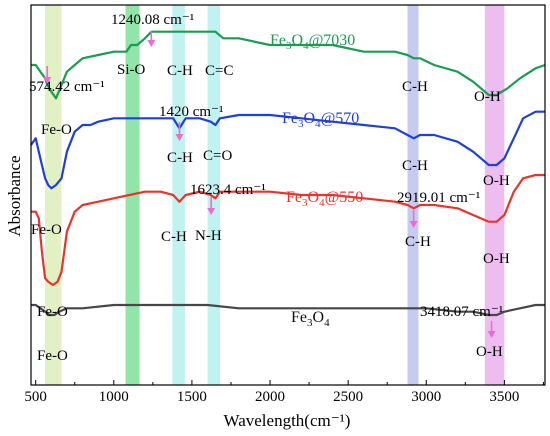  Describe the element at coordinates (332, 40) in the screenshot. I see `series-label-7030-tail: @7030` at that location.